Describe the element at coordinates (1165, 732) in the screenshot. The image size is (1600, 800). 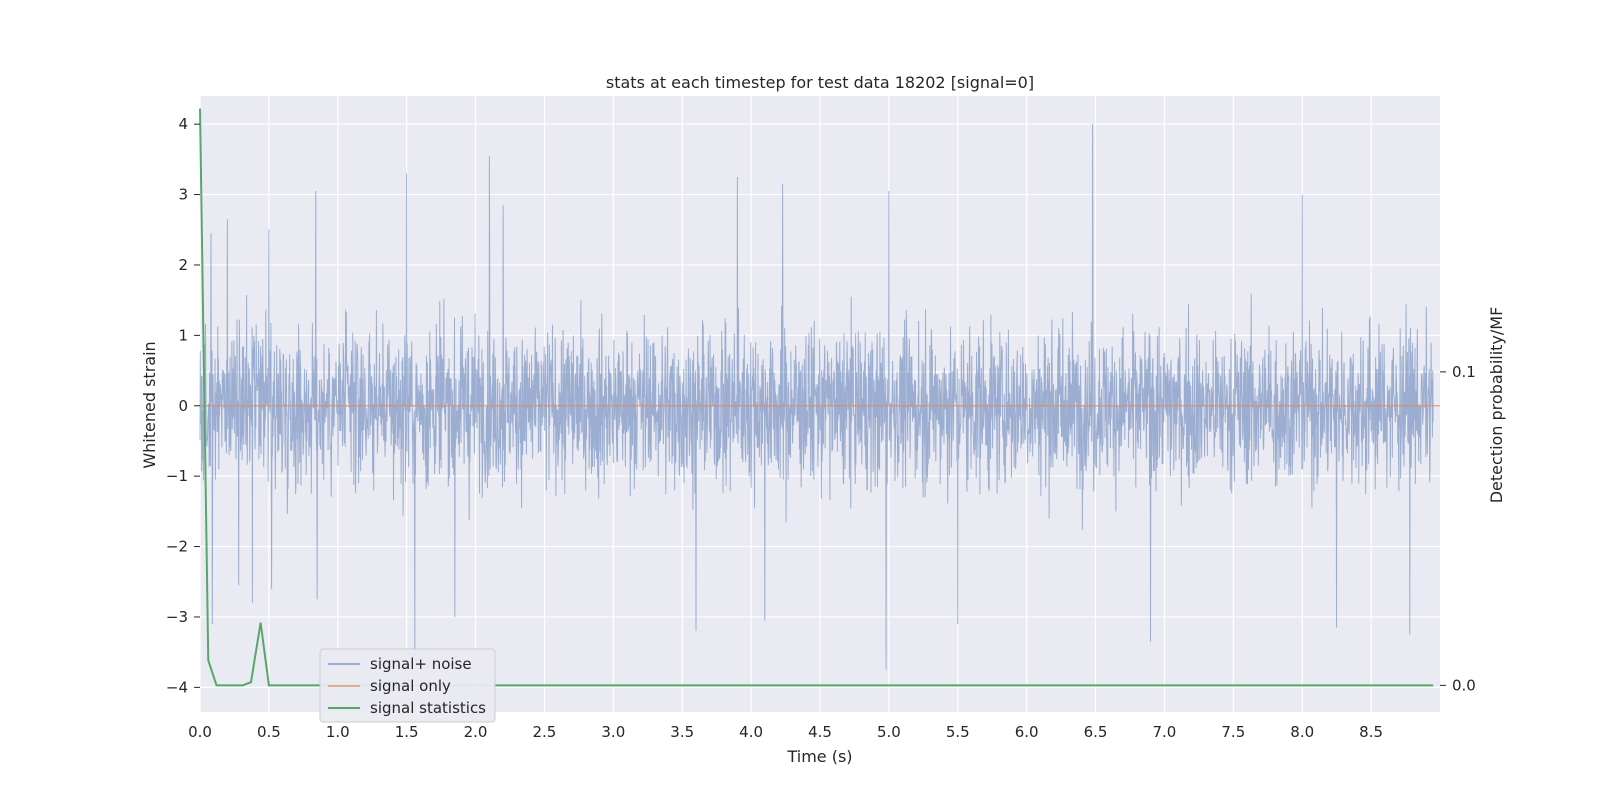
I see `x-tick-label: 7.0` at that location.